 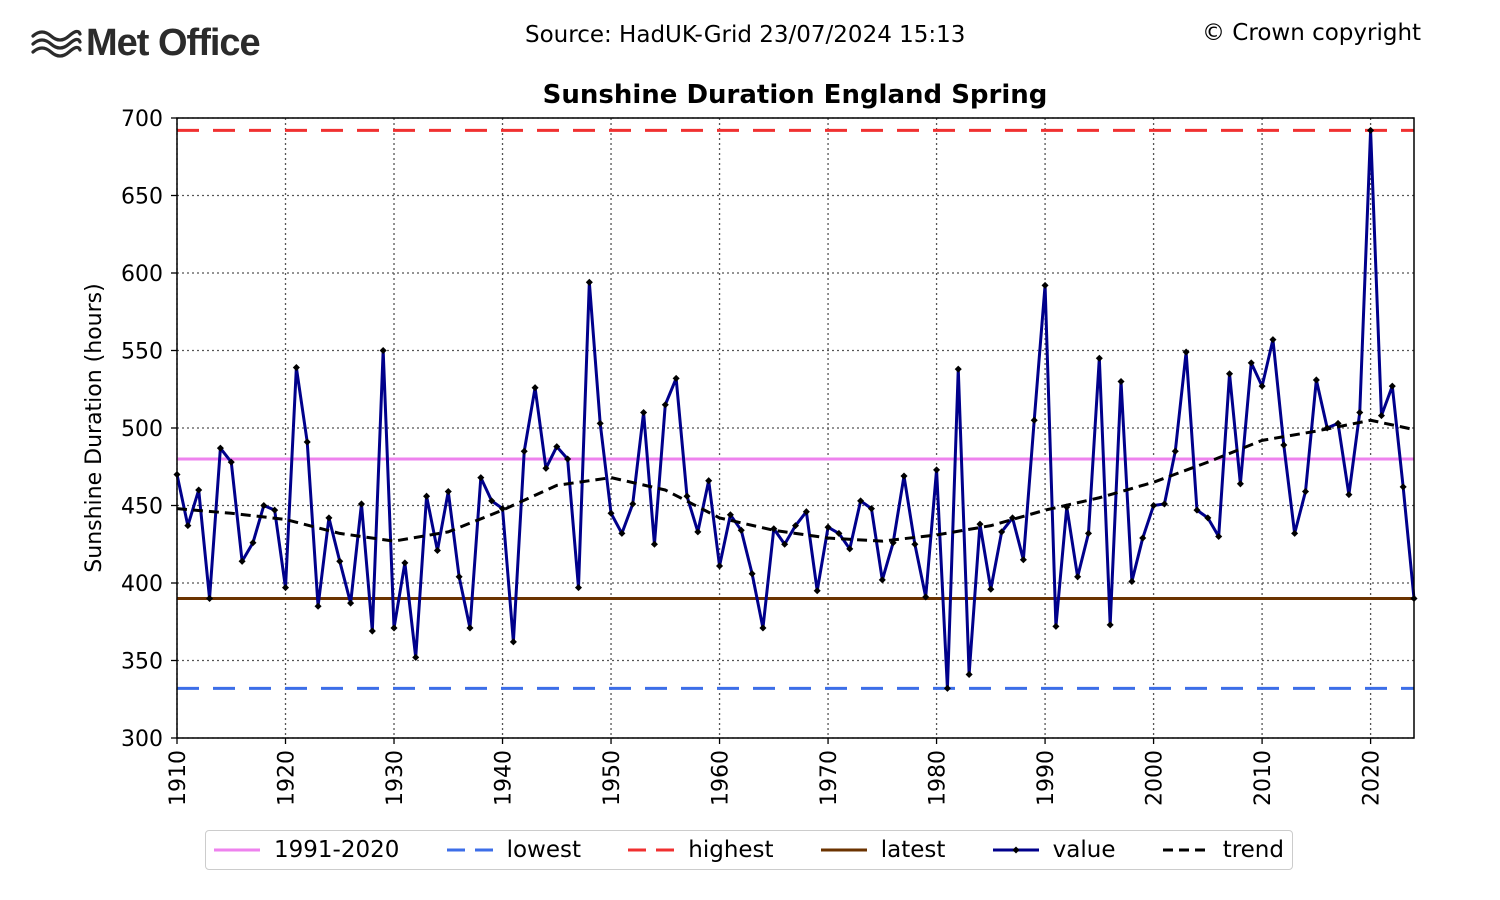 What do you see at coordinates (829, 778) in the screenshot?
I see `x-tick-label: 1970` at bounding box center [829, 778].